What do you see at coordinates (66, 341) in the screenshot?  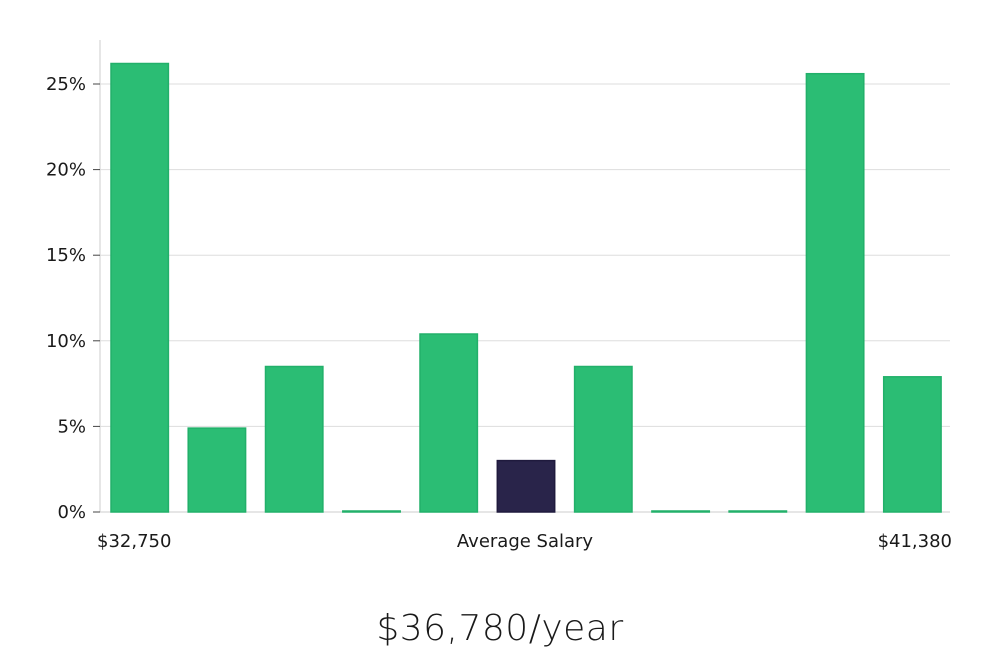 I see `y-tick-label: 10%` at bounding box center [66, 341].